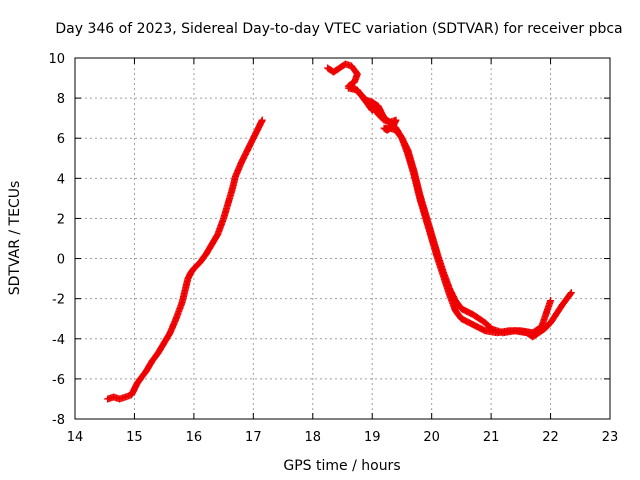  Describe the element at coordinates (610, 437) in the screenshot. I see `x-tick-label: 23` at that location.